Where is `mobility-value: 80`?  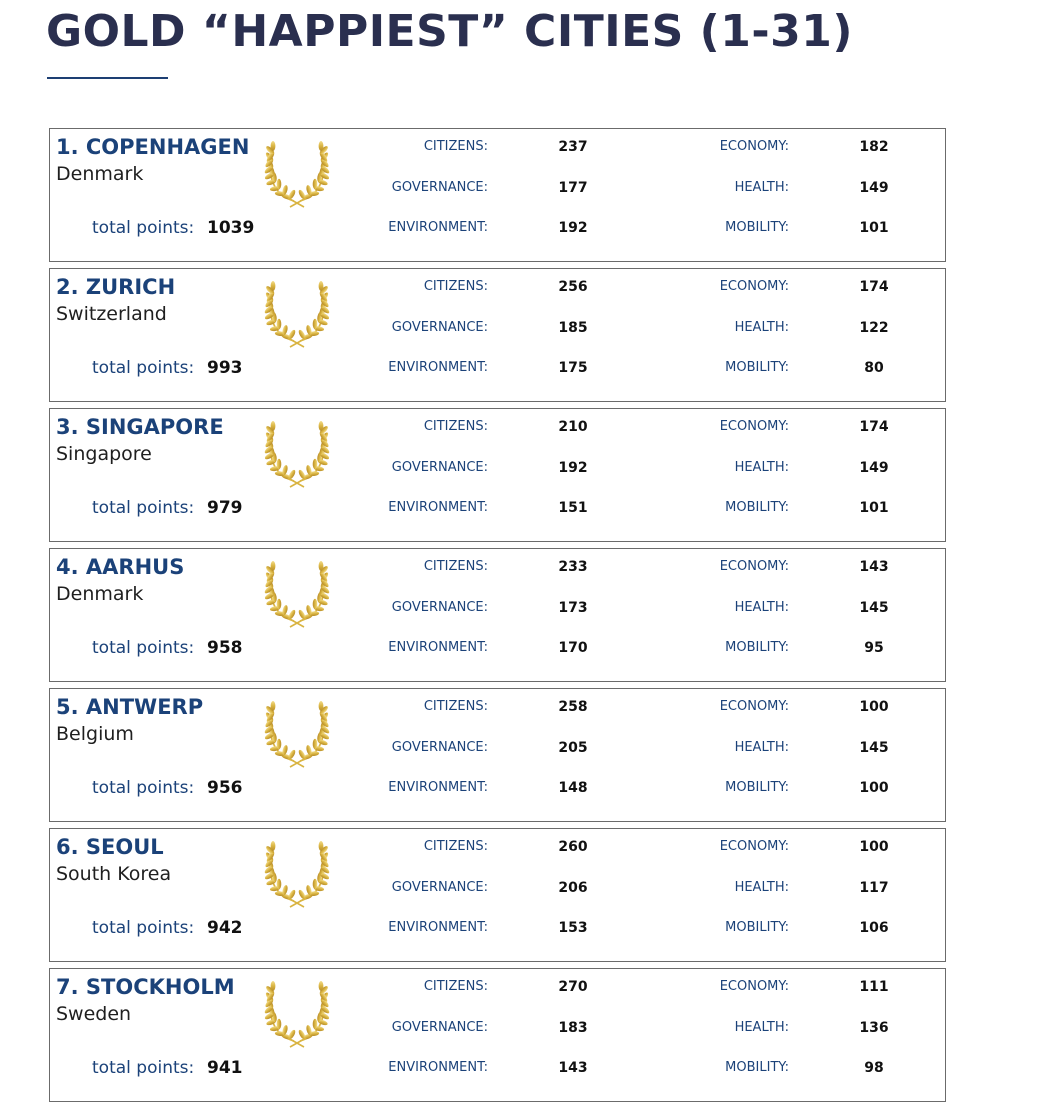 mobility-value: 80 is located at coordinates (874, 368).